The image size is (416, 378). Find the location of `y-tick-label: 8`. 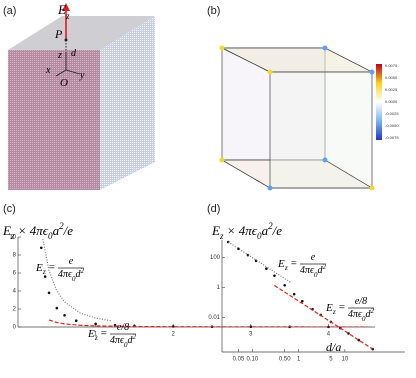

y-tick-label: 8 is located at coordinates (15, 256).